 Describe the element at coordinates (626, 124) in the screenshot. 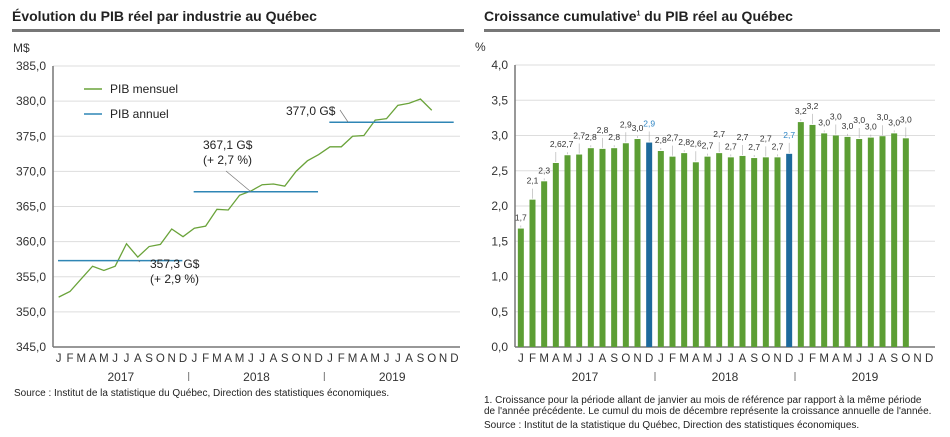

I see `data-label: 2,9` at that location.